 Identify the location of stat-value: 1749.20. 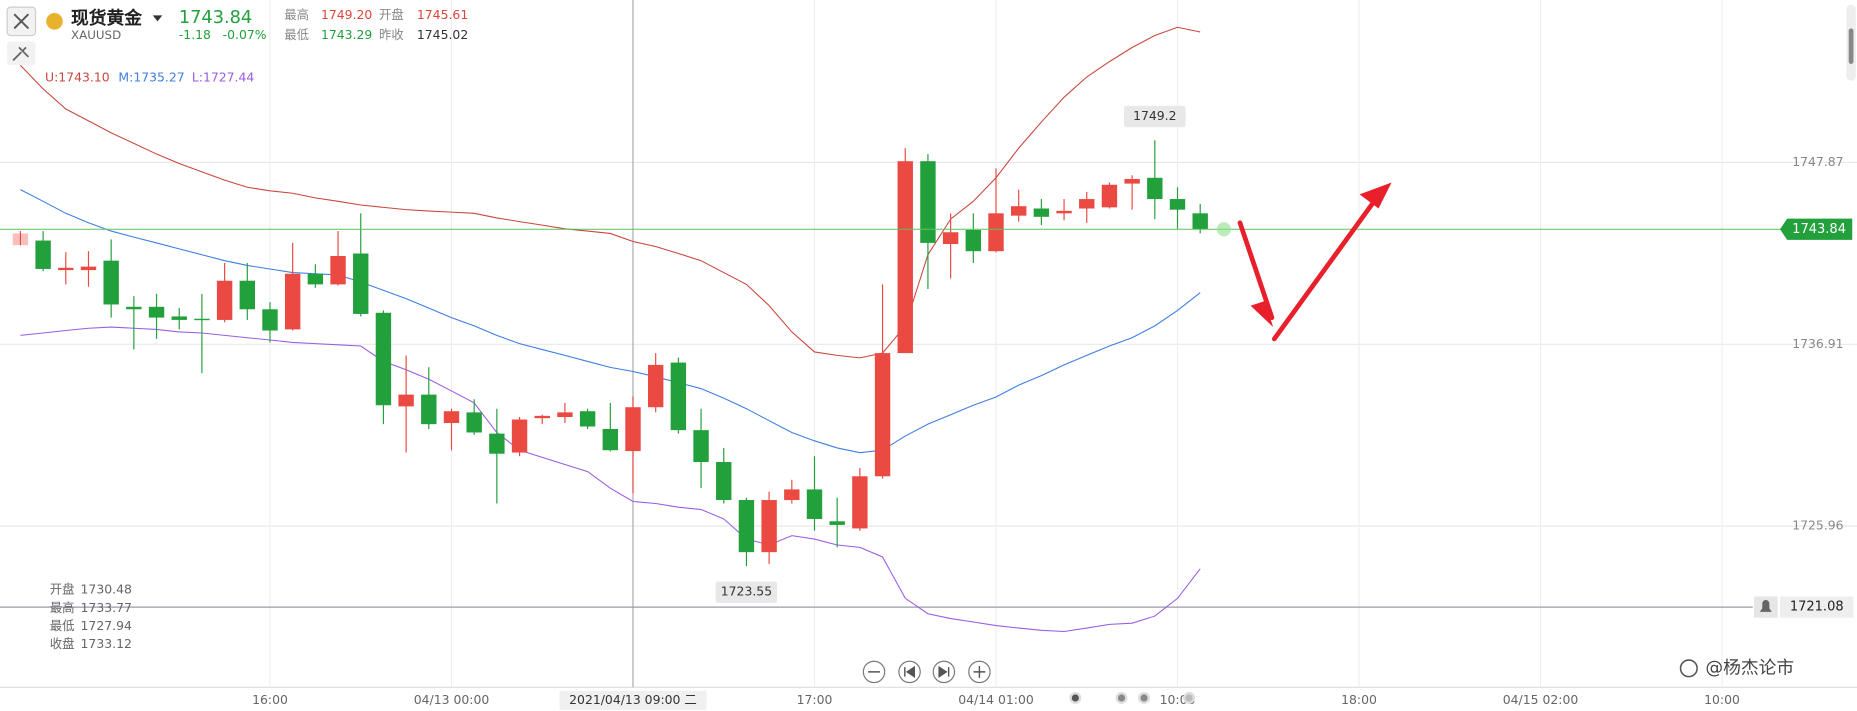
(346, 14).